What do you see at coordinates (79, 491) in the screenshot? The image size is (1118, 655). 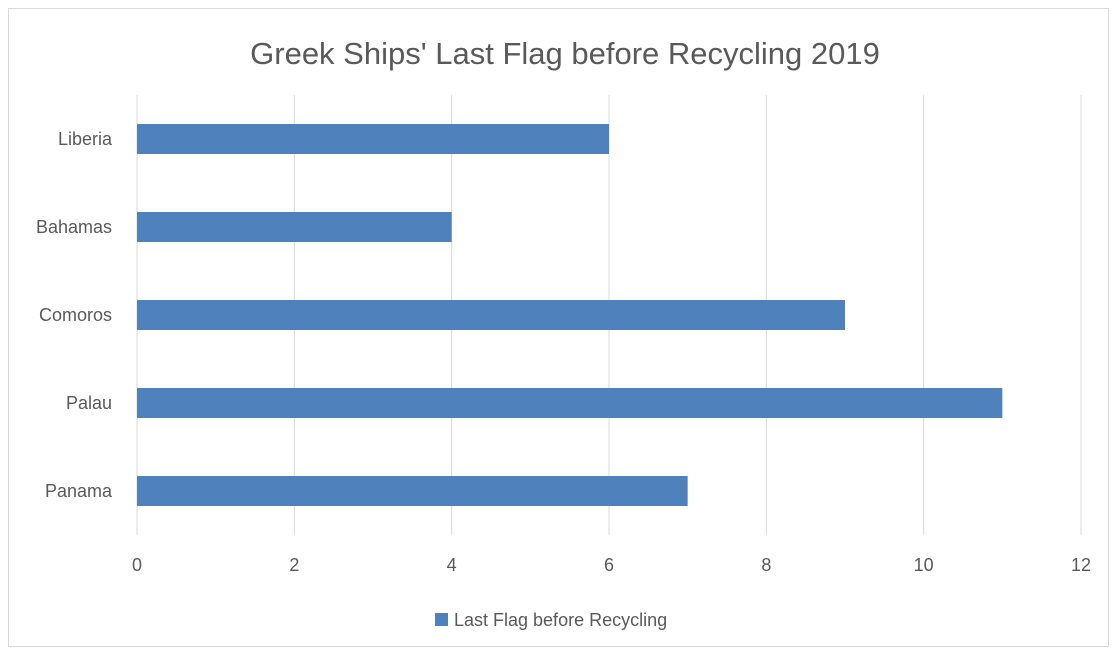 I see `category-label: Panama` at bounding box center [79, 491].